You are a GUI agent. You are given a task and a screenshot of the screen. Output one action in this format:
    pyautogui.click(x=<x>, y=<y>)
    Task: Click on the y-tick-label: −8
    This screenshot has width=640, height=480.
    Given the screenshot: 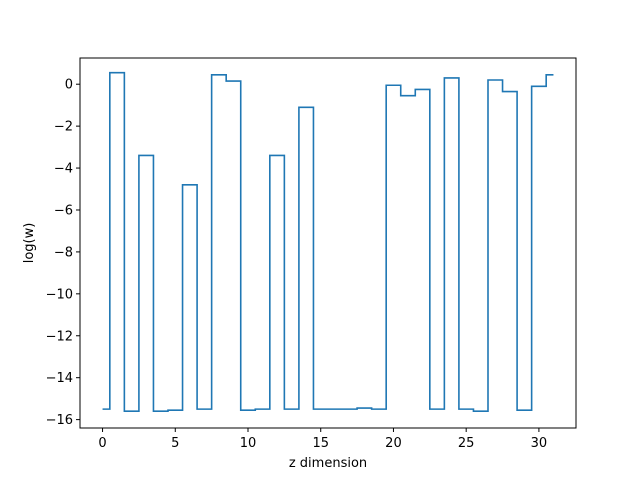 What is the action you would take?
    pyautogui.click(x=63, y=252)
    